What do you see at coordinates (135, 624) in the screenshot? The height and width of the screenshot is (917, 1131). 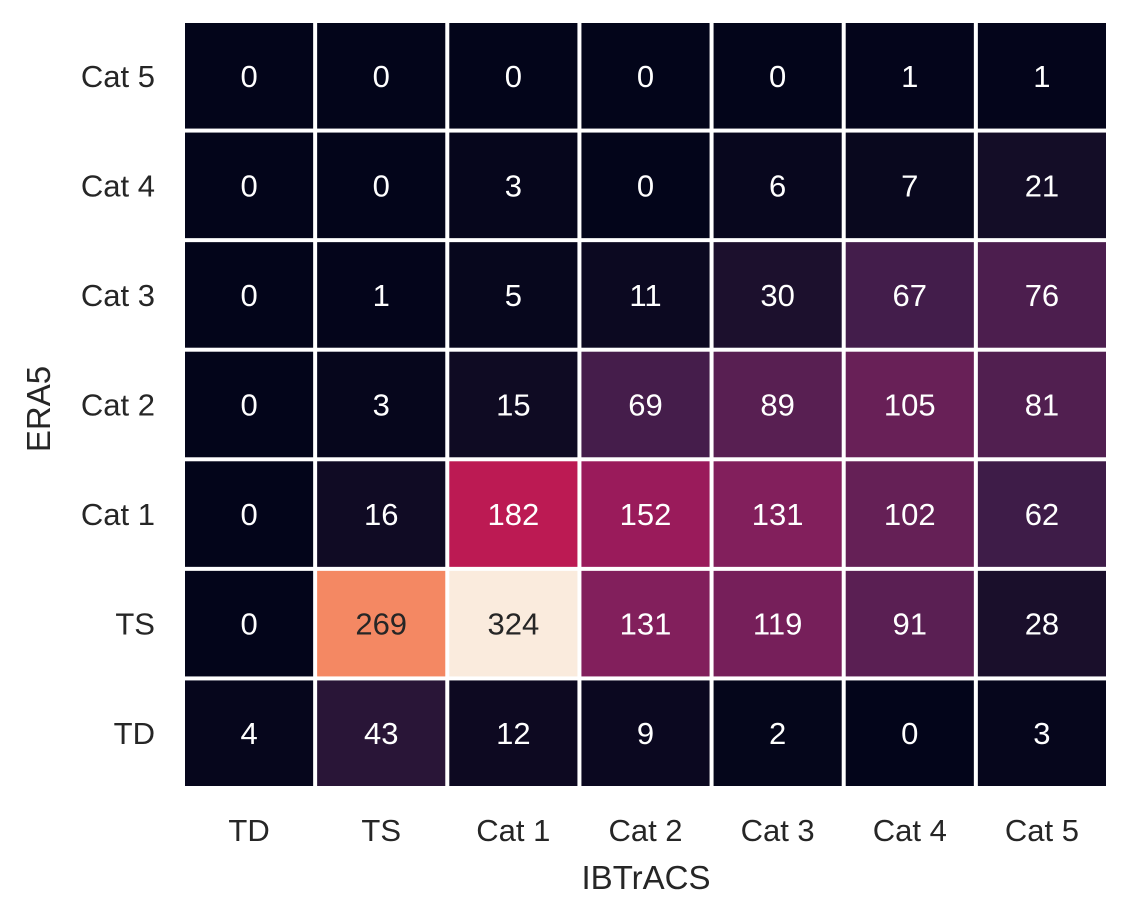 I see `y-tick-label: TS` at bounding box center [135, 624].